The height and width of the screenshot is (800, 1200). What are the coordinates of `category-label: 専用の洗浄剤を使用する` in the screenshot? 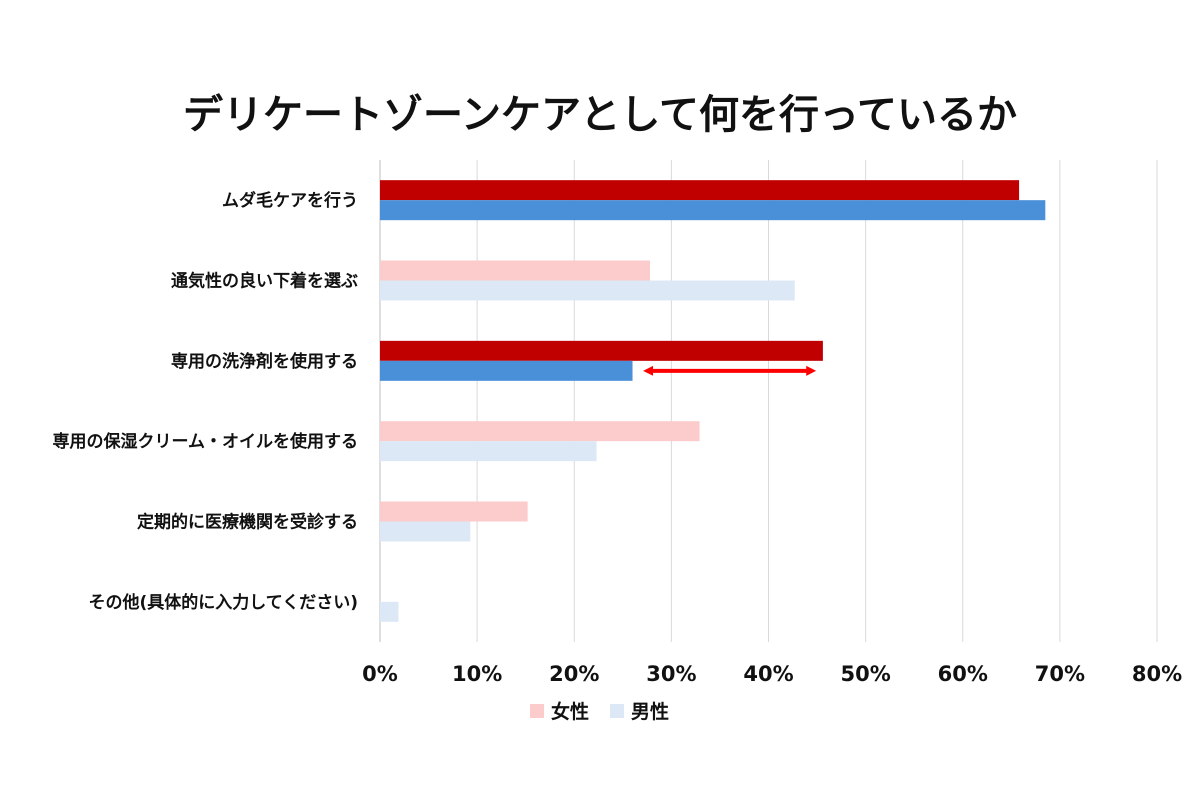 It's located at (264, 361).